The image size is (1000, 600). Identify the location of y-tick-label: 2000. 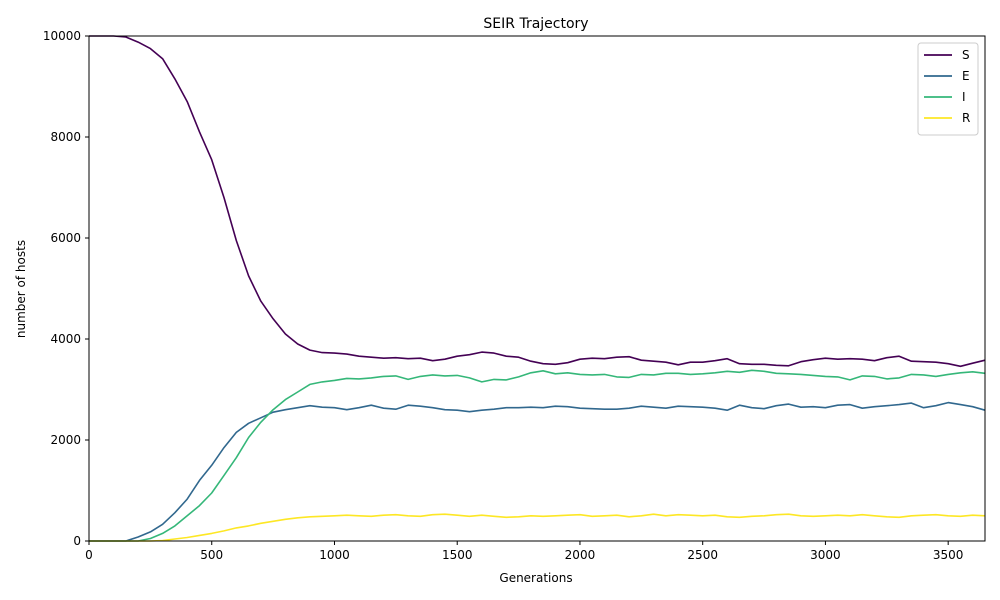
(65, 440).